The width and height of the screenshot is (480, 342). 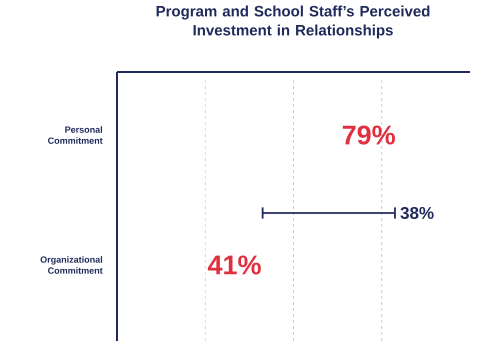 I want to click on data-label: 41%, so click(x=234, y=264).